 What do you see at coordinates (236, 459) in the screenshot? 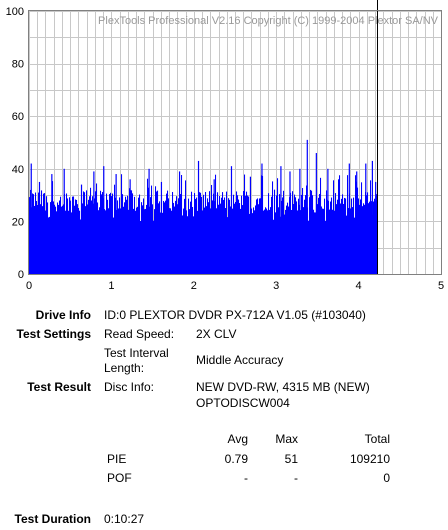
I see `row-pie-avg: 0.79` at bounding box center [236, 459].